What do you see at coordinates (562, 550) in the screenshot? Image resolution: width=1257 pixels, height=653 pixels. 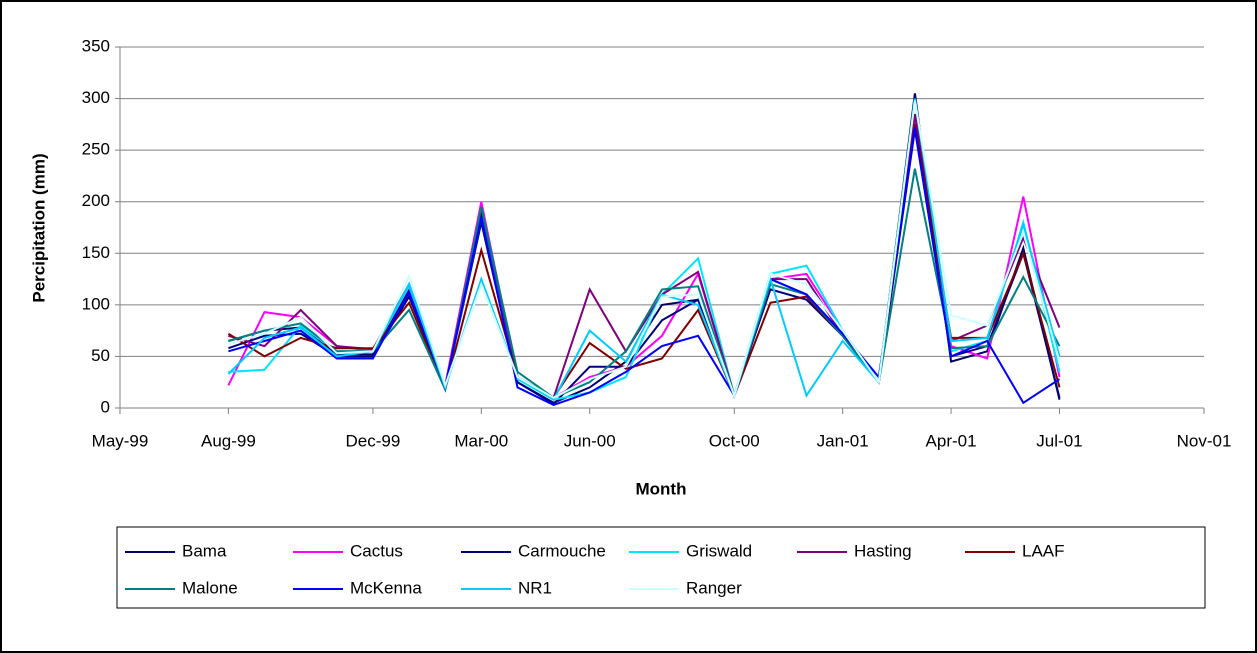 I see `legend-label: Carmouche` at bounding box center [562, 550].